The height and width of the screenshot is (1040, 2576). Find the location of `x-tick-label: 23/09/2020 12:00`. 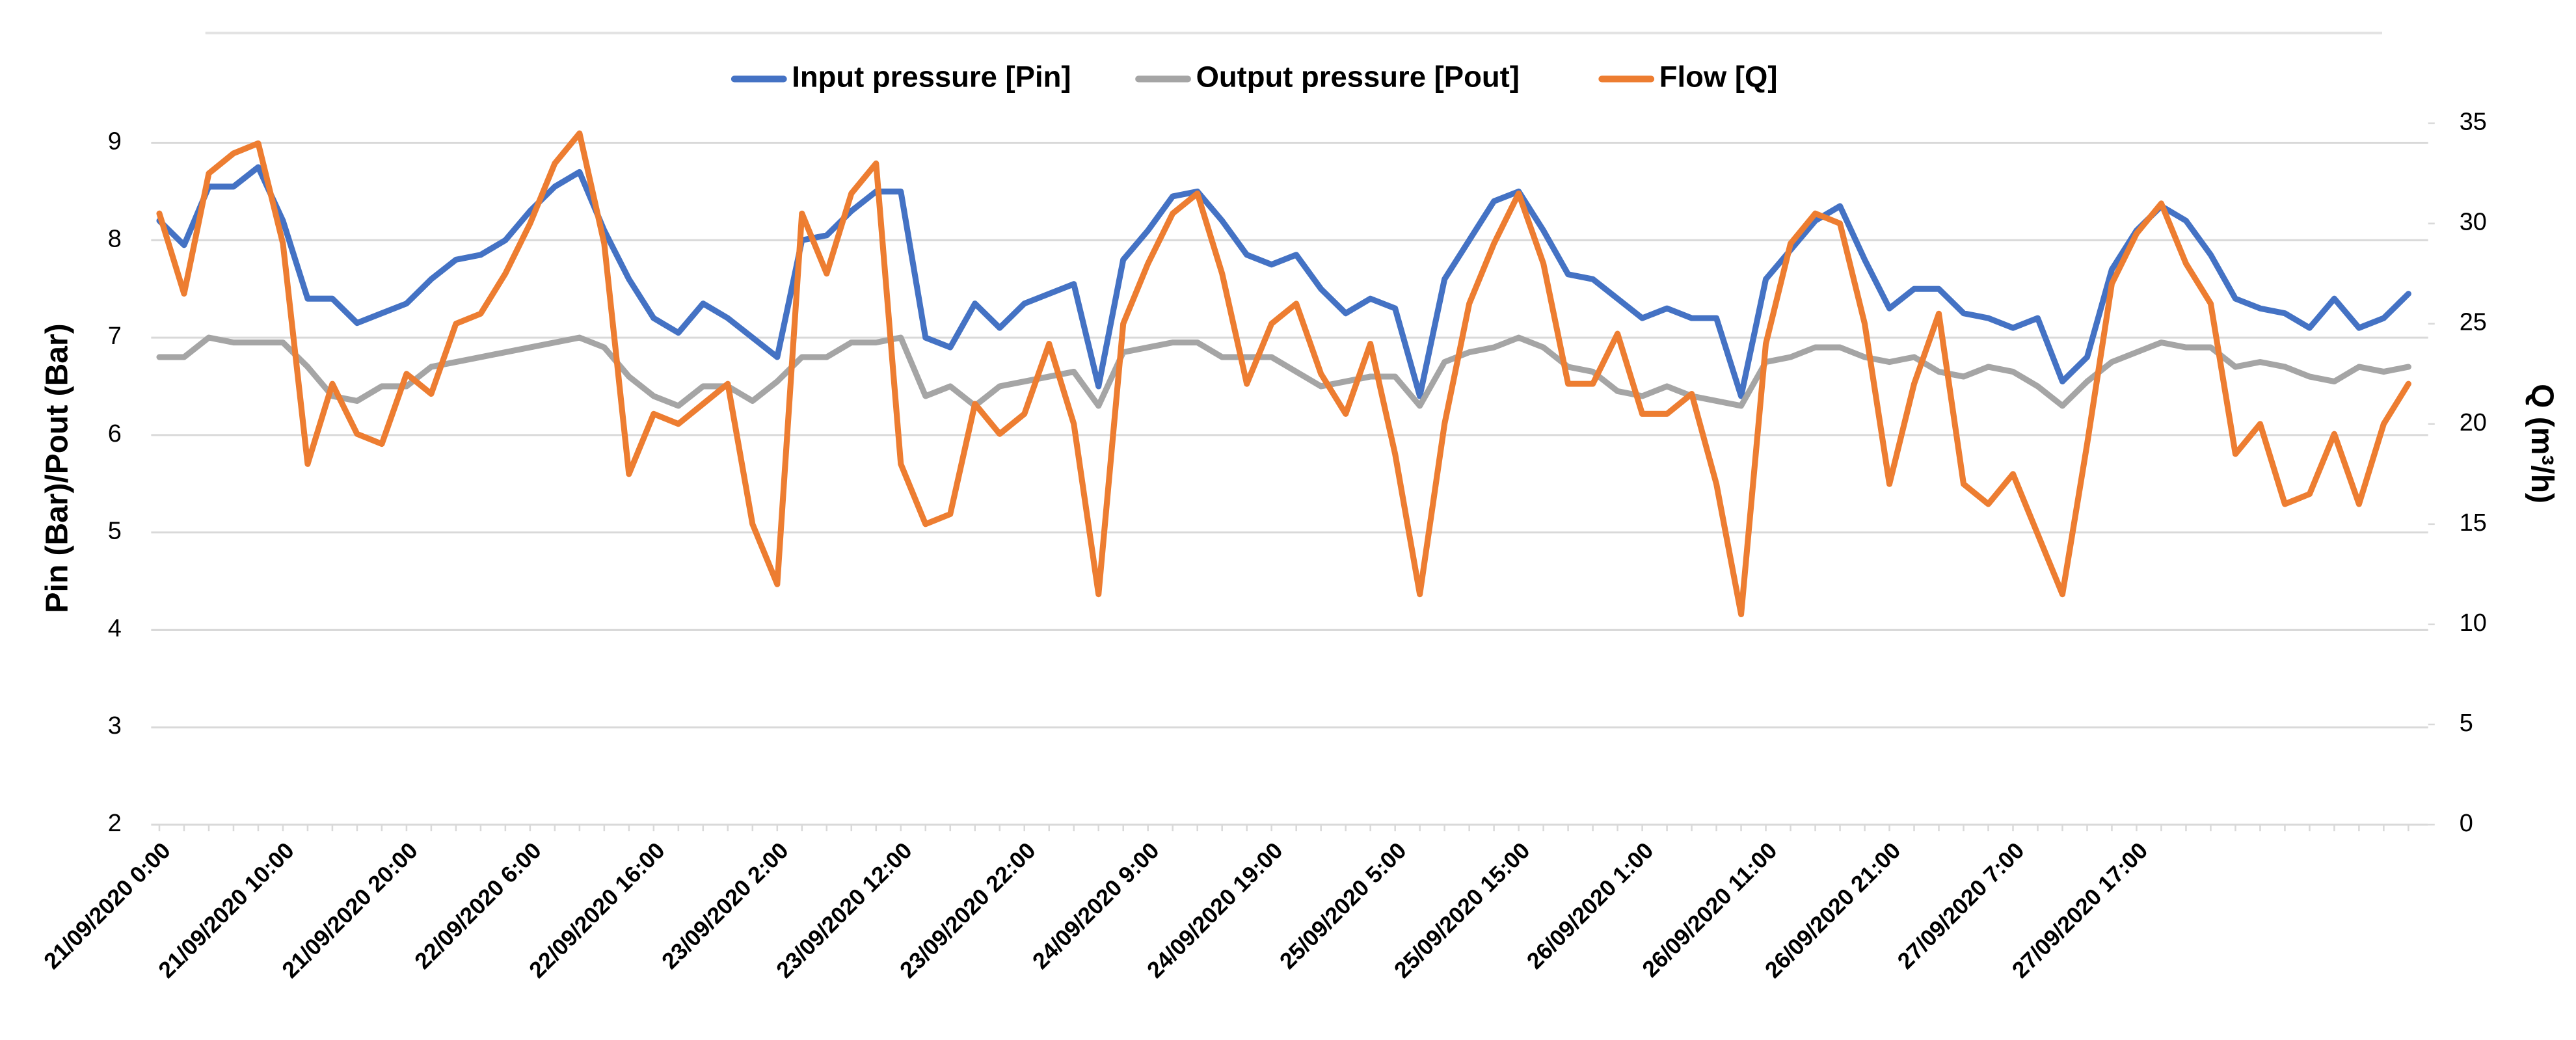

x-tick-label: 23/09/2020 12:00 is located at coordinates (844, 911).